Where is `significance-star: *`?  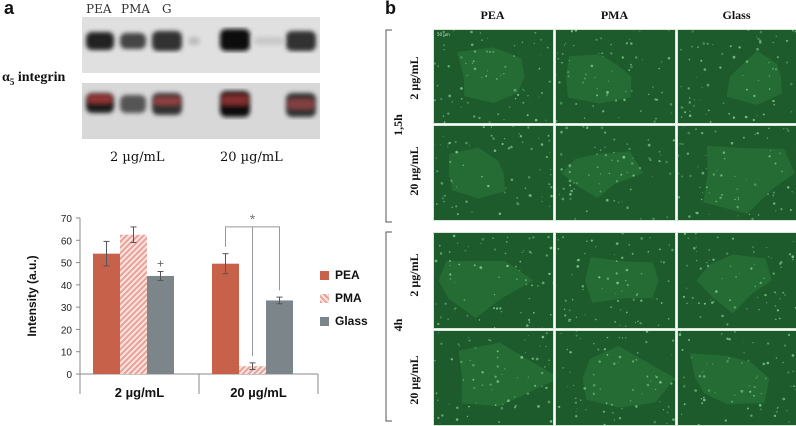 significance-star: * is located at coordinates (253, 219).